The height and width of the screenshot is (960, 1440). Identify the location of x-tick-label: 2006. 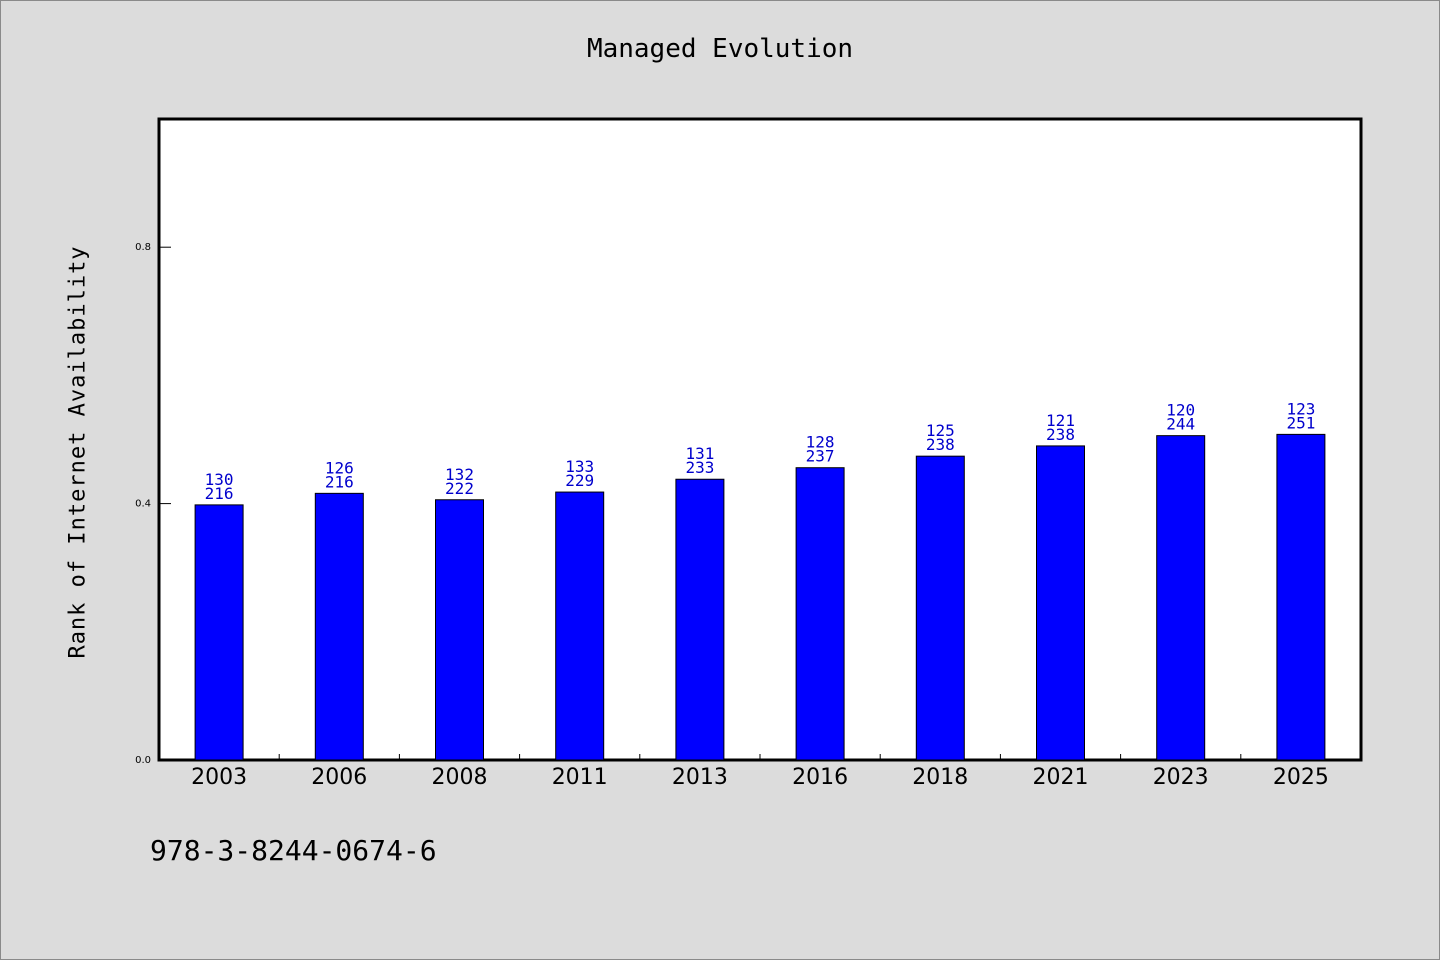
(339, 777).